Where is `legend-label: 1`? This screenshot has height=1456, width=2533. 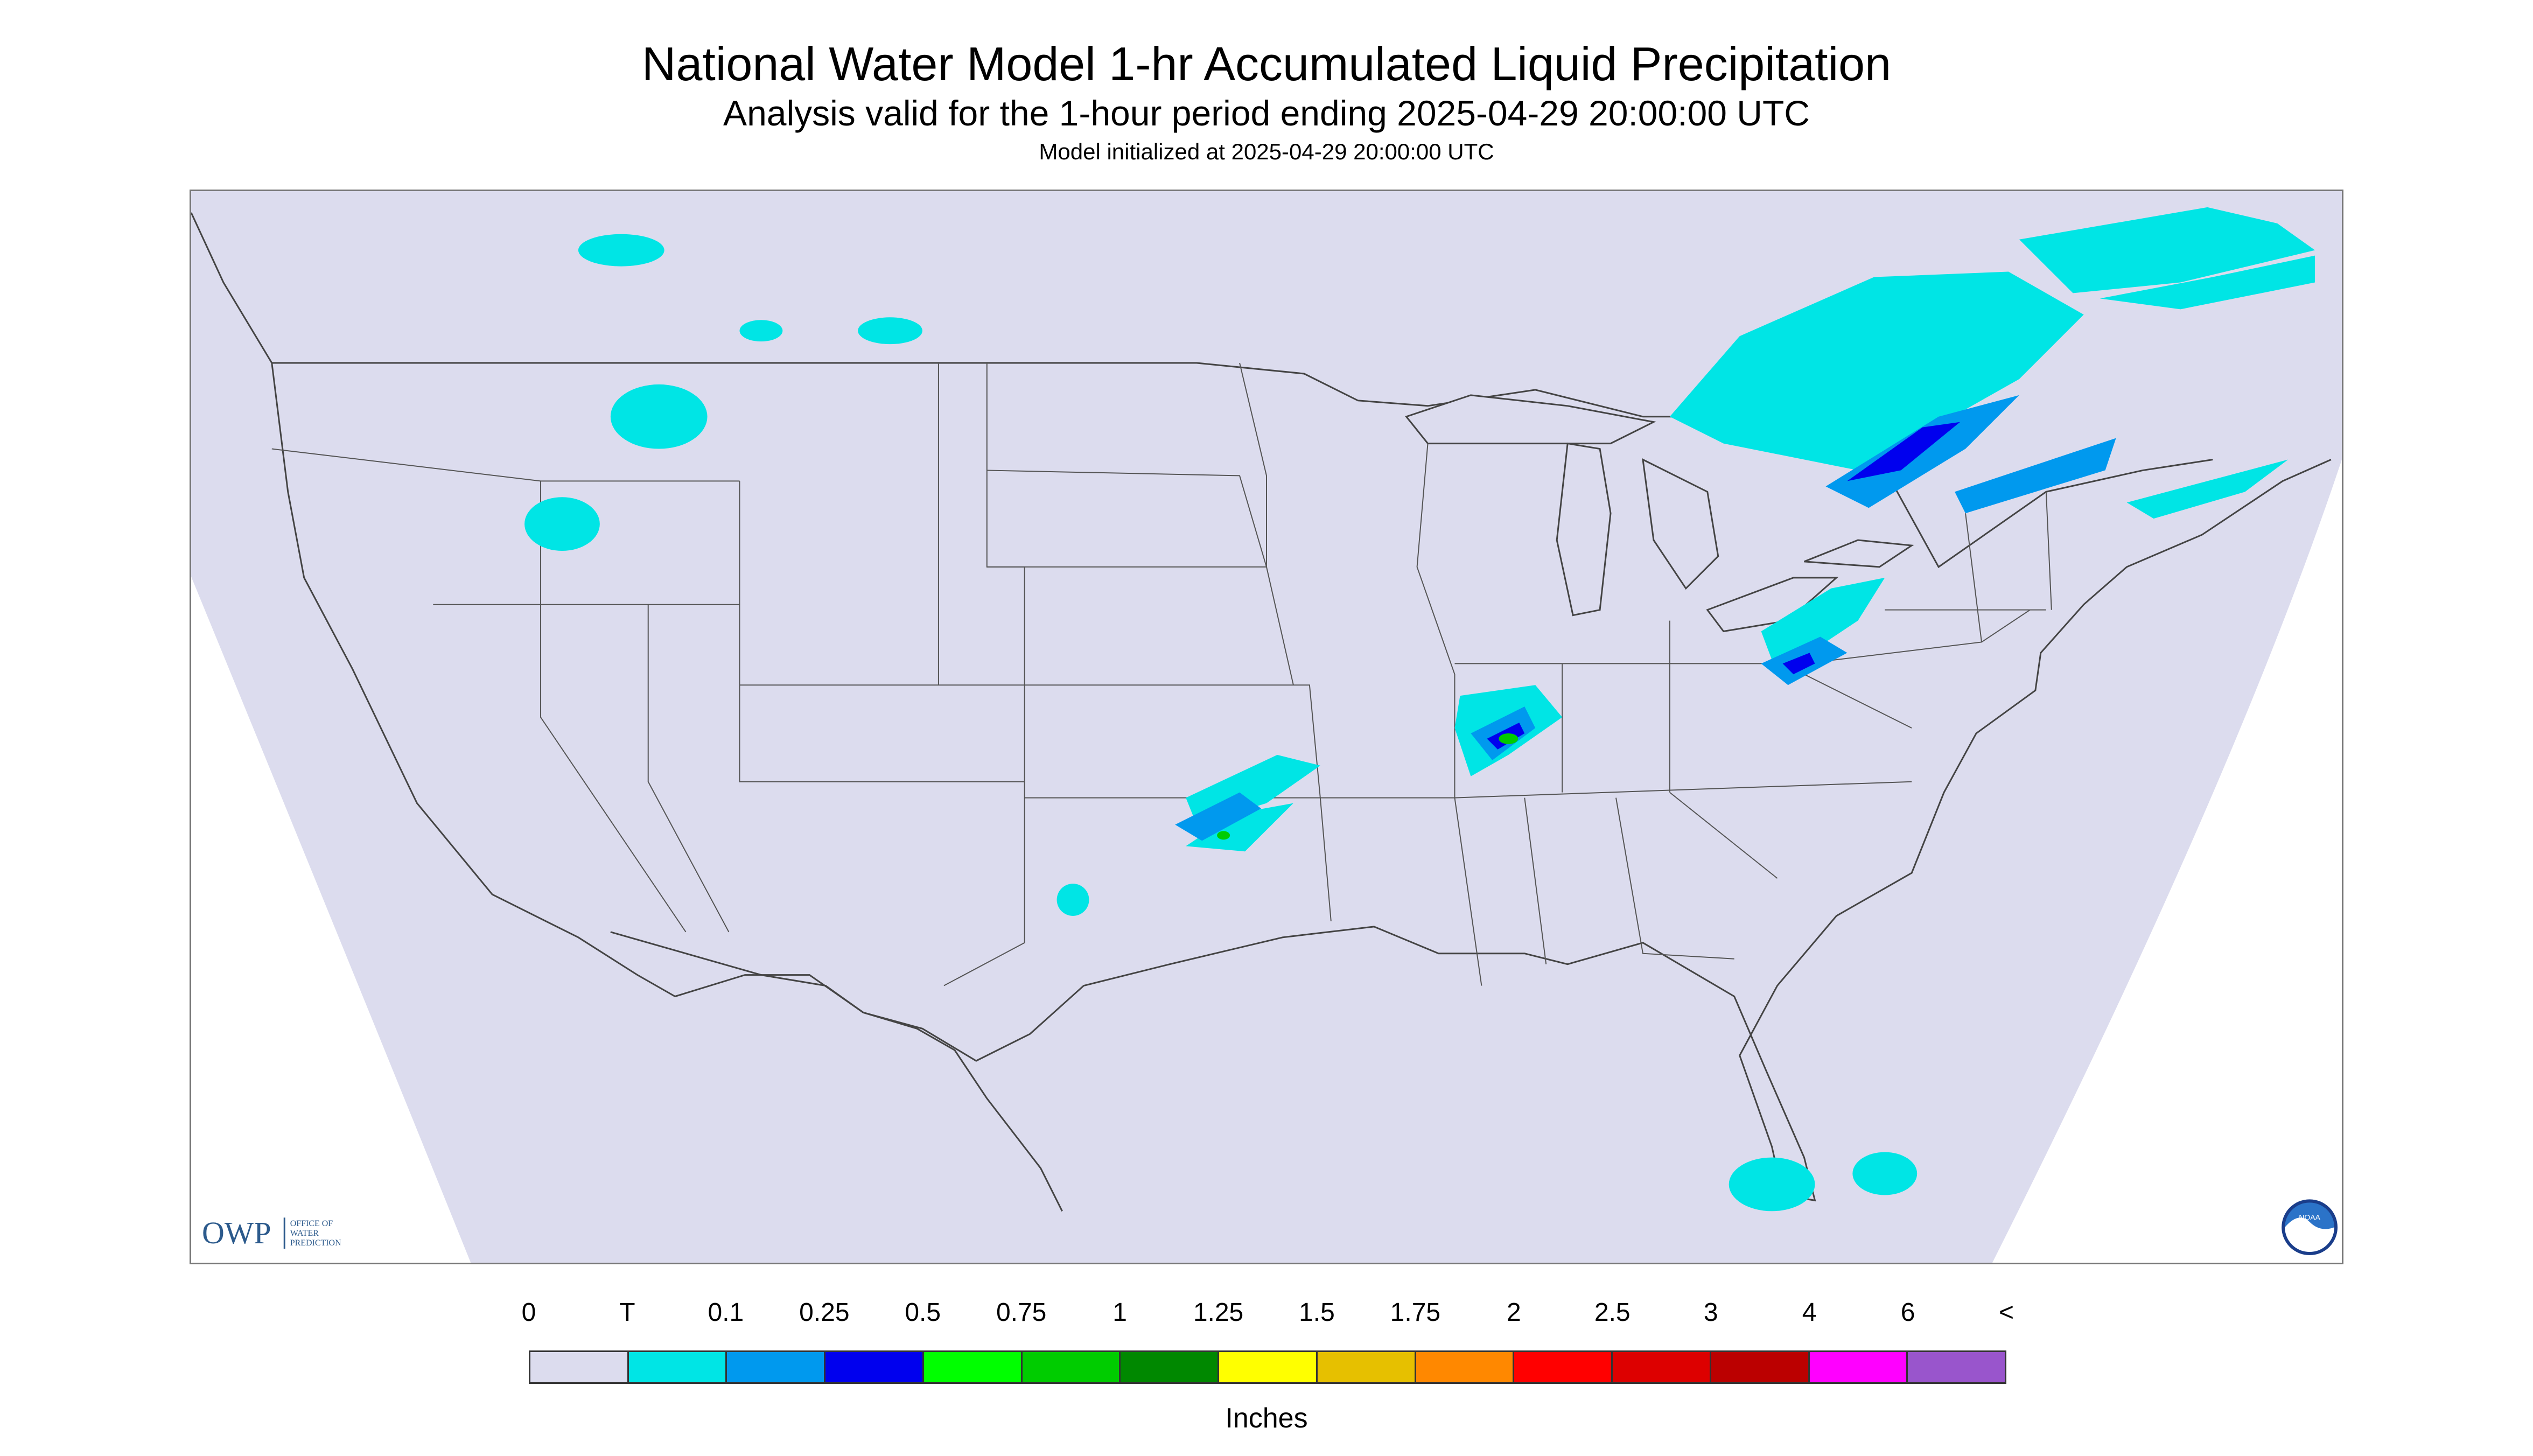 legend-label: 1 is located at coordinates (1120, 1312).